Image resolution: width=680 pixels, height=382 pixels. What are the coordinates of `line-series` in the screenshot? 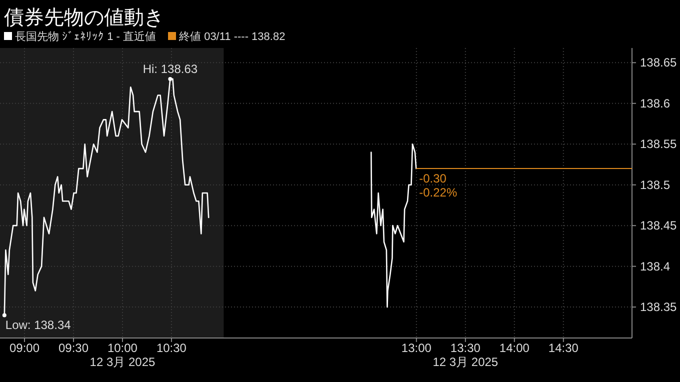 It's located at (393, 225).